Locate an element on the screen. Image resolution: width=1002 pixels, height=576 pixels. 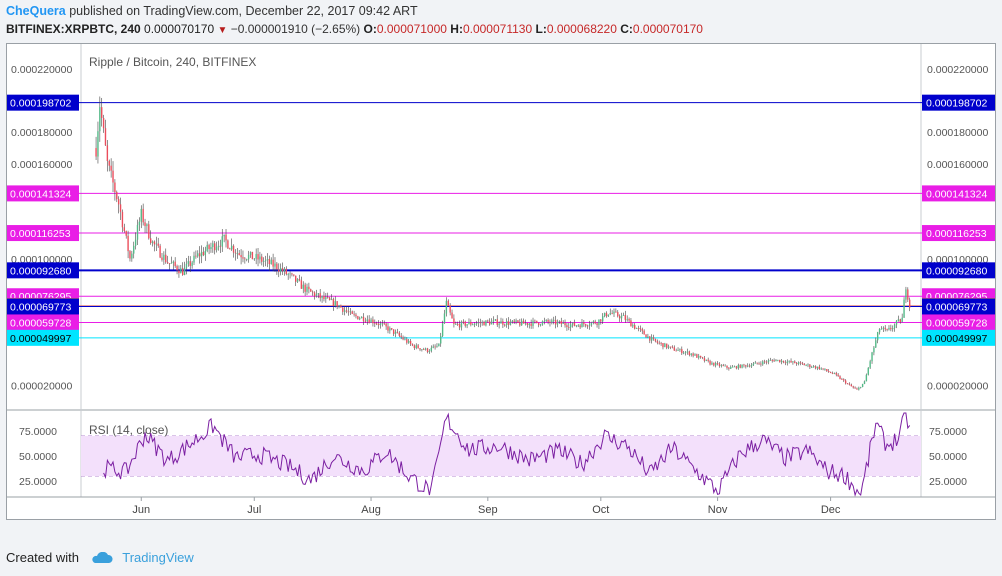
month-tick-label: Sep is located at coordinates (488, 510).